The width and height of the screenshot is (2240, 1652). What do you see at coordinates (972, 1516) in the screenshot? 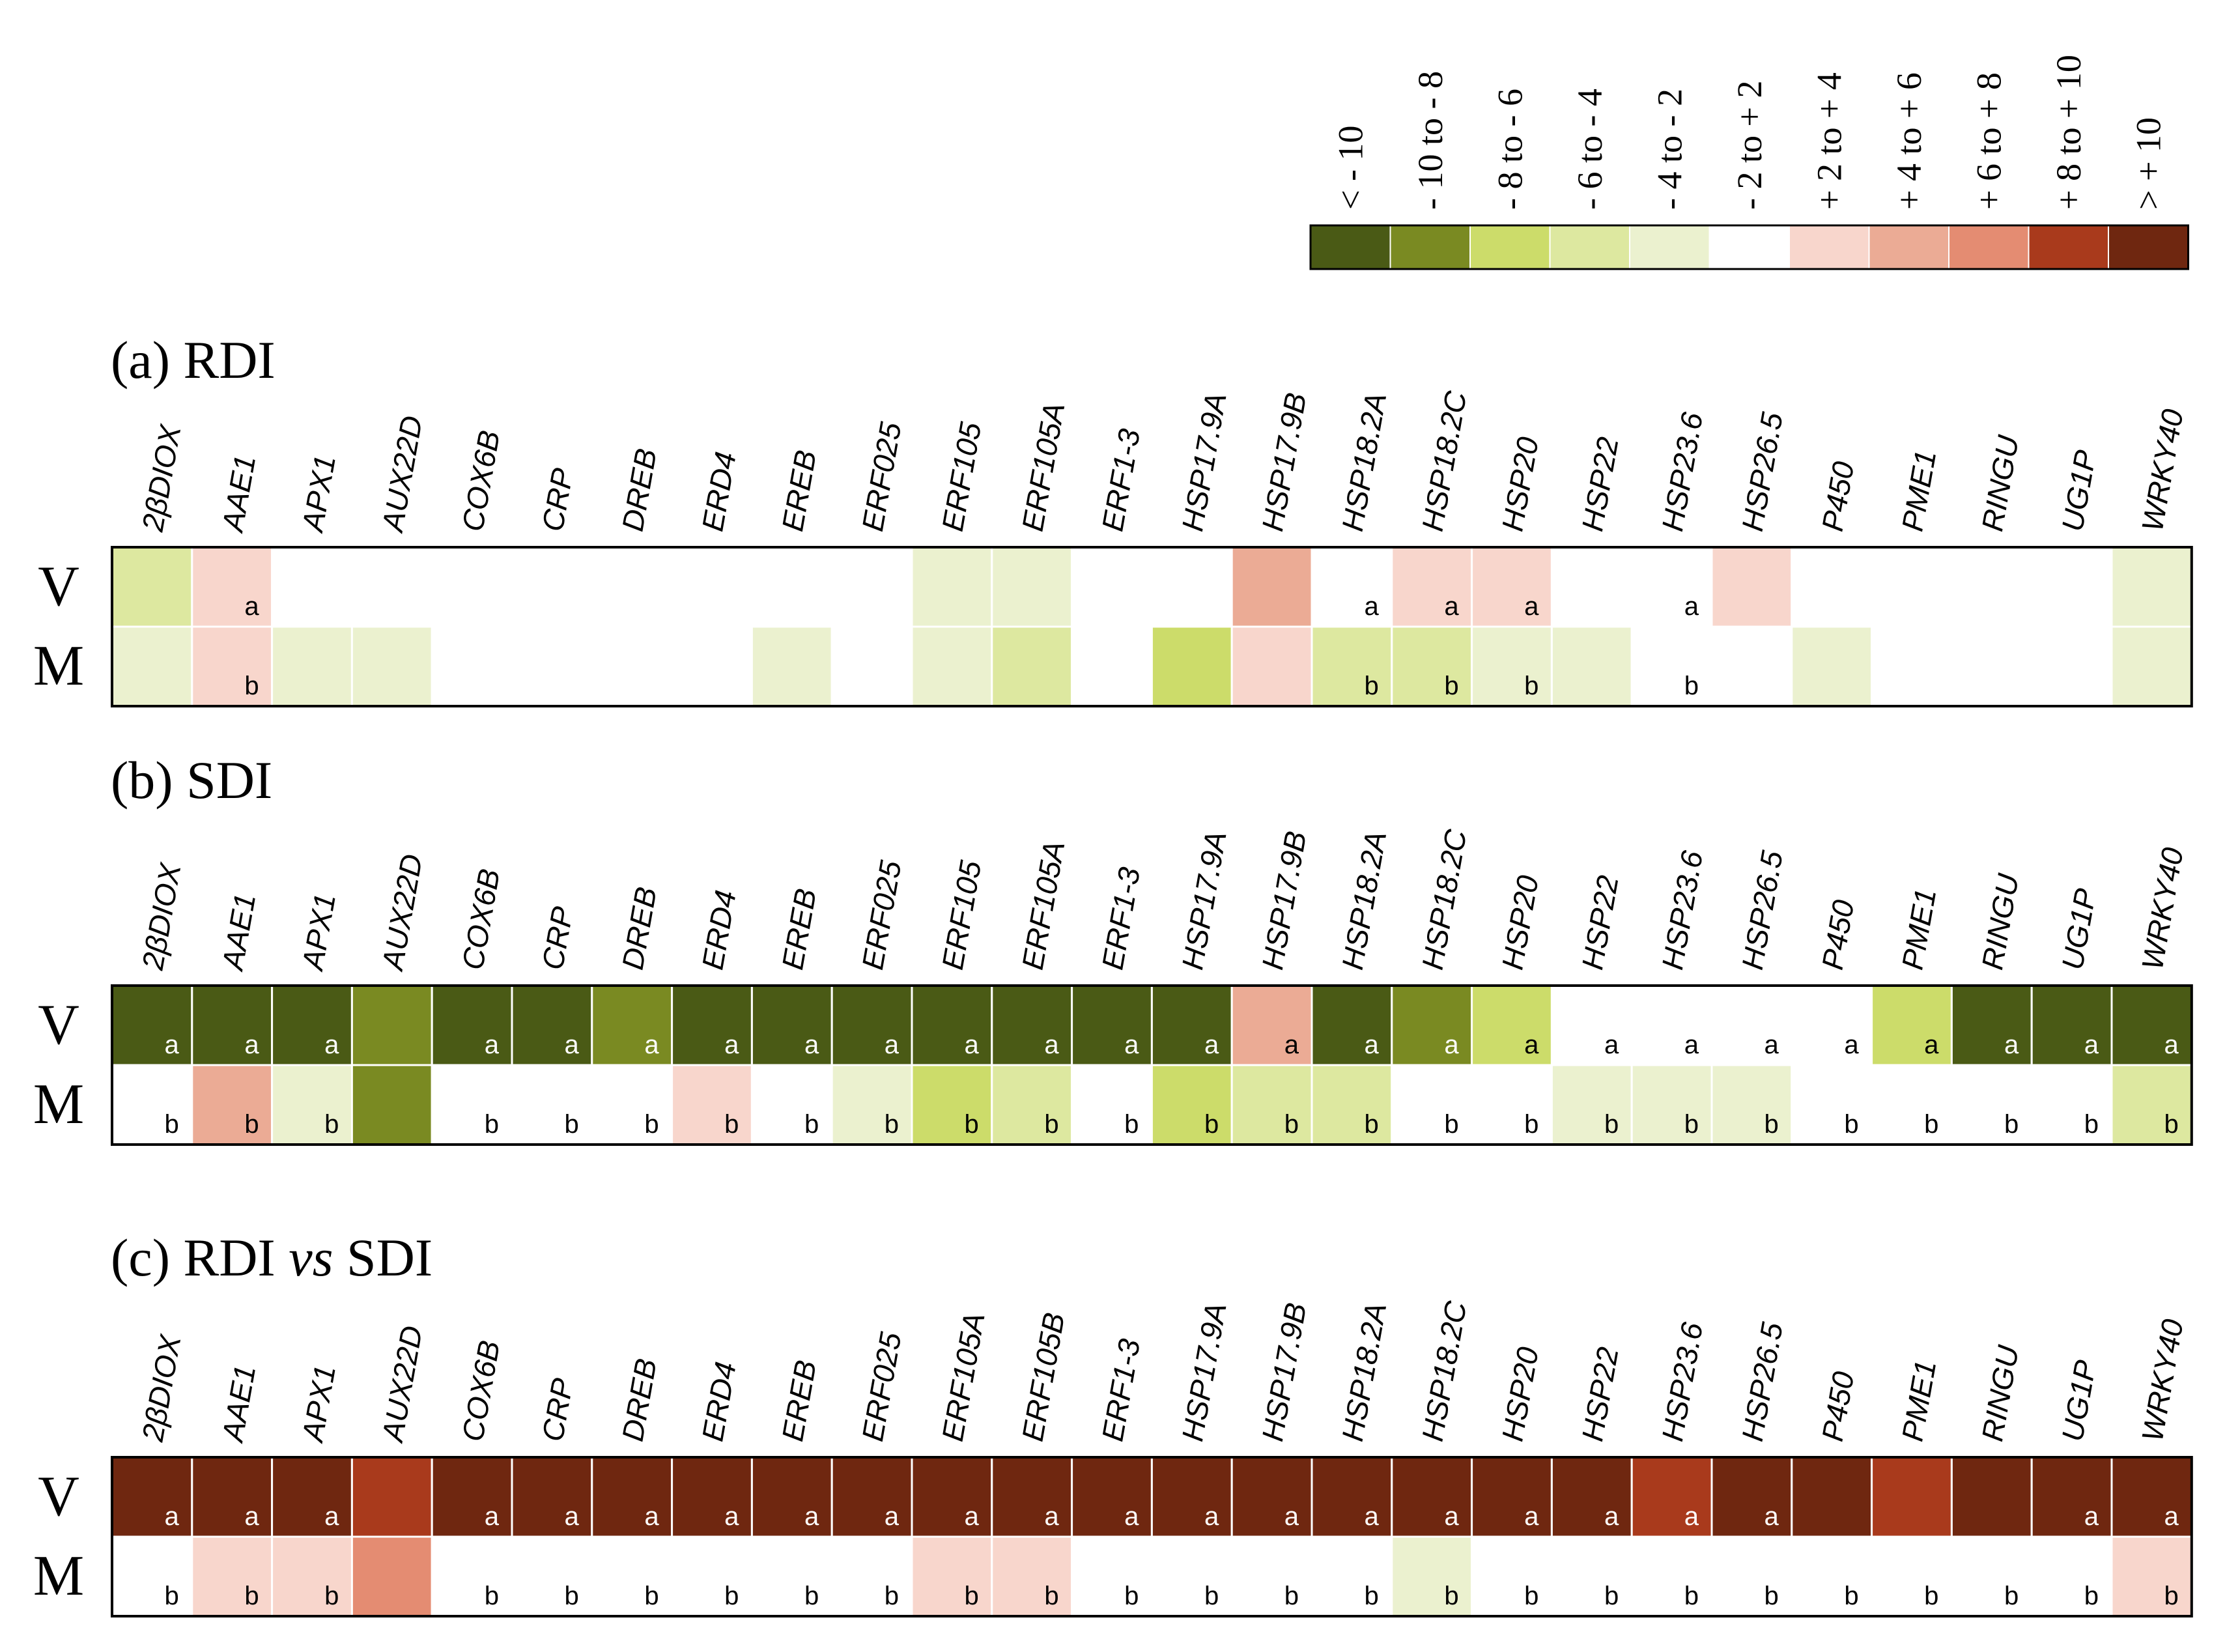
I see `sig-letter-v-erf105a: a` at bounding box center [972, 1516].